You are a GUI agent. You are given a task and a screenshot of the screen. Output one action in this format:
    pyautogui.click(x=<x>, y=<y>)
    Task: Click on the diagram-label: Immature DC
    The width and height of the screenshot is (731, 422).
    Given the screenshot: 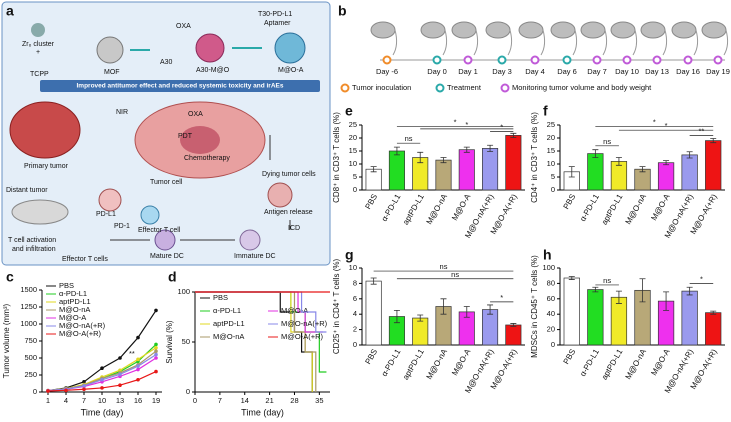 What is the action you would take?
    pyautogui.click(x=255, y=256)
    